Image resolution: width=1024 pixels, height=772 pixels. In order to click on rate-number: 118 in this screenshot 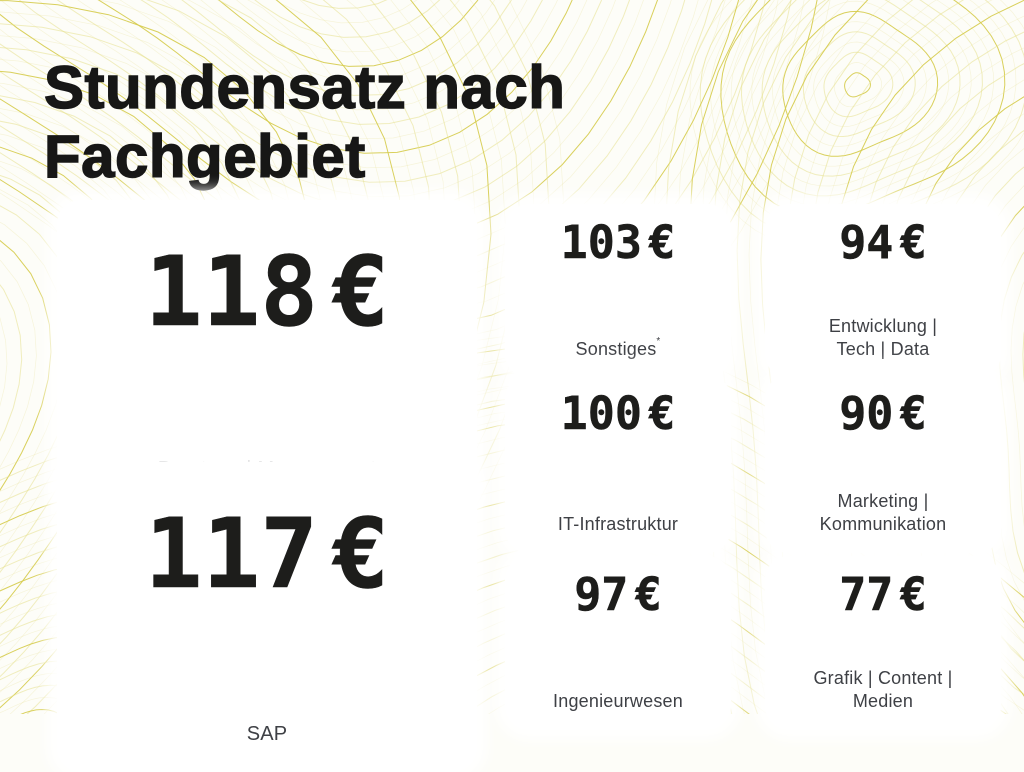, I will do `click(231, 292)`.